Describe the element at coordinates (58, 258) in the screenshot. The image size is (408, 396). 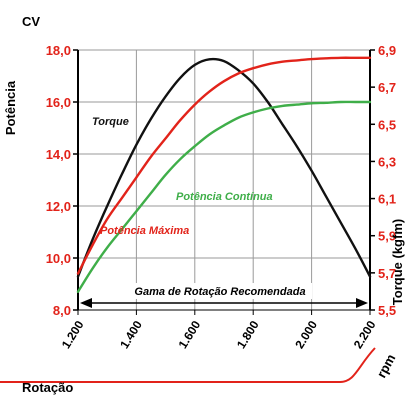
I see `left-tick-label: 10,0` at that location.